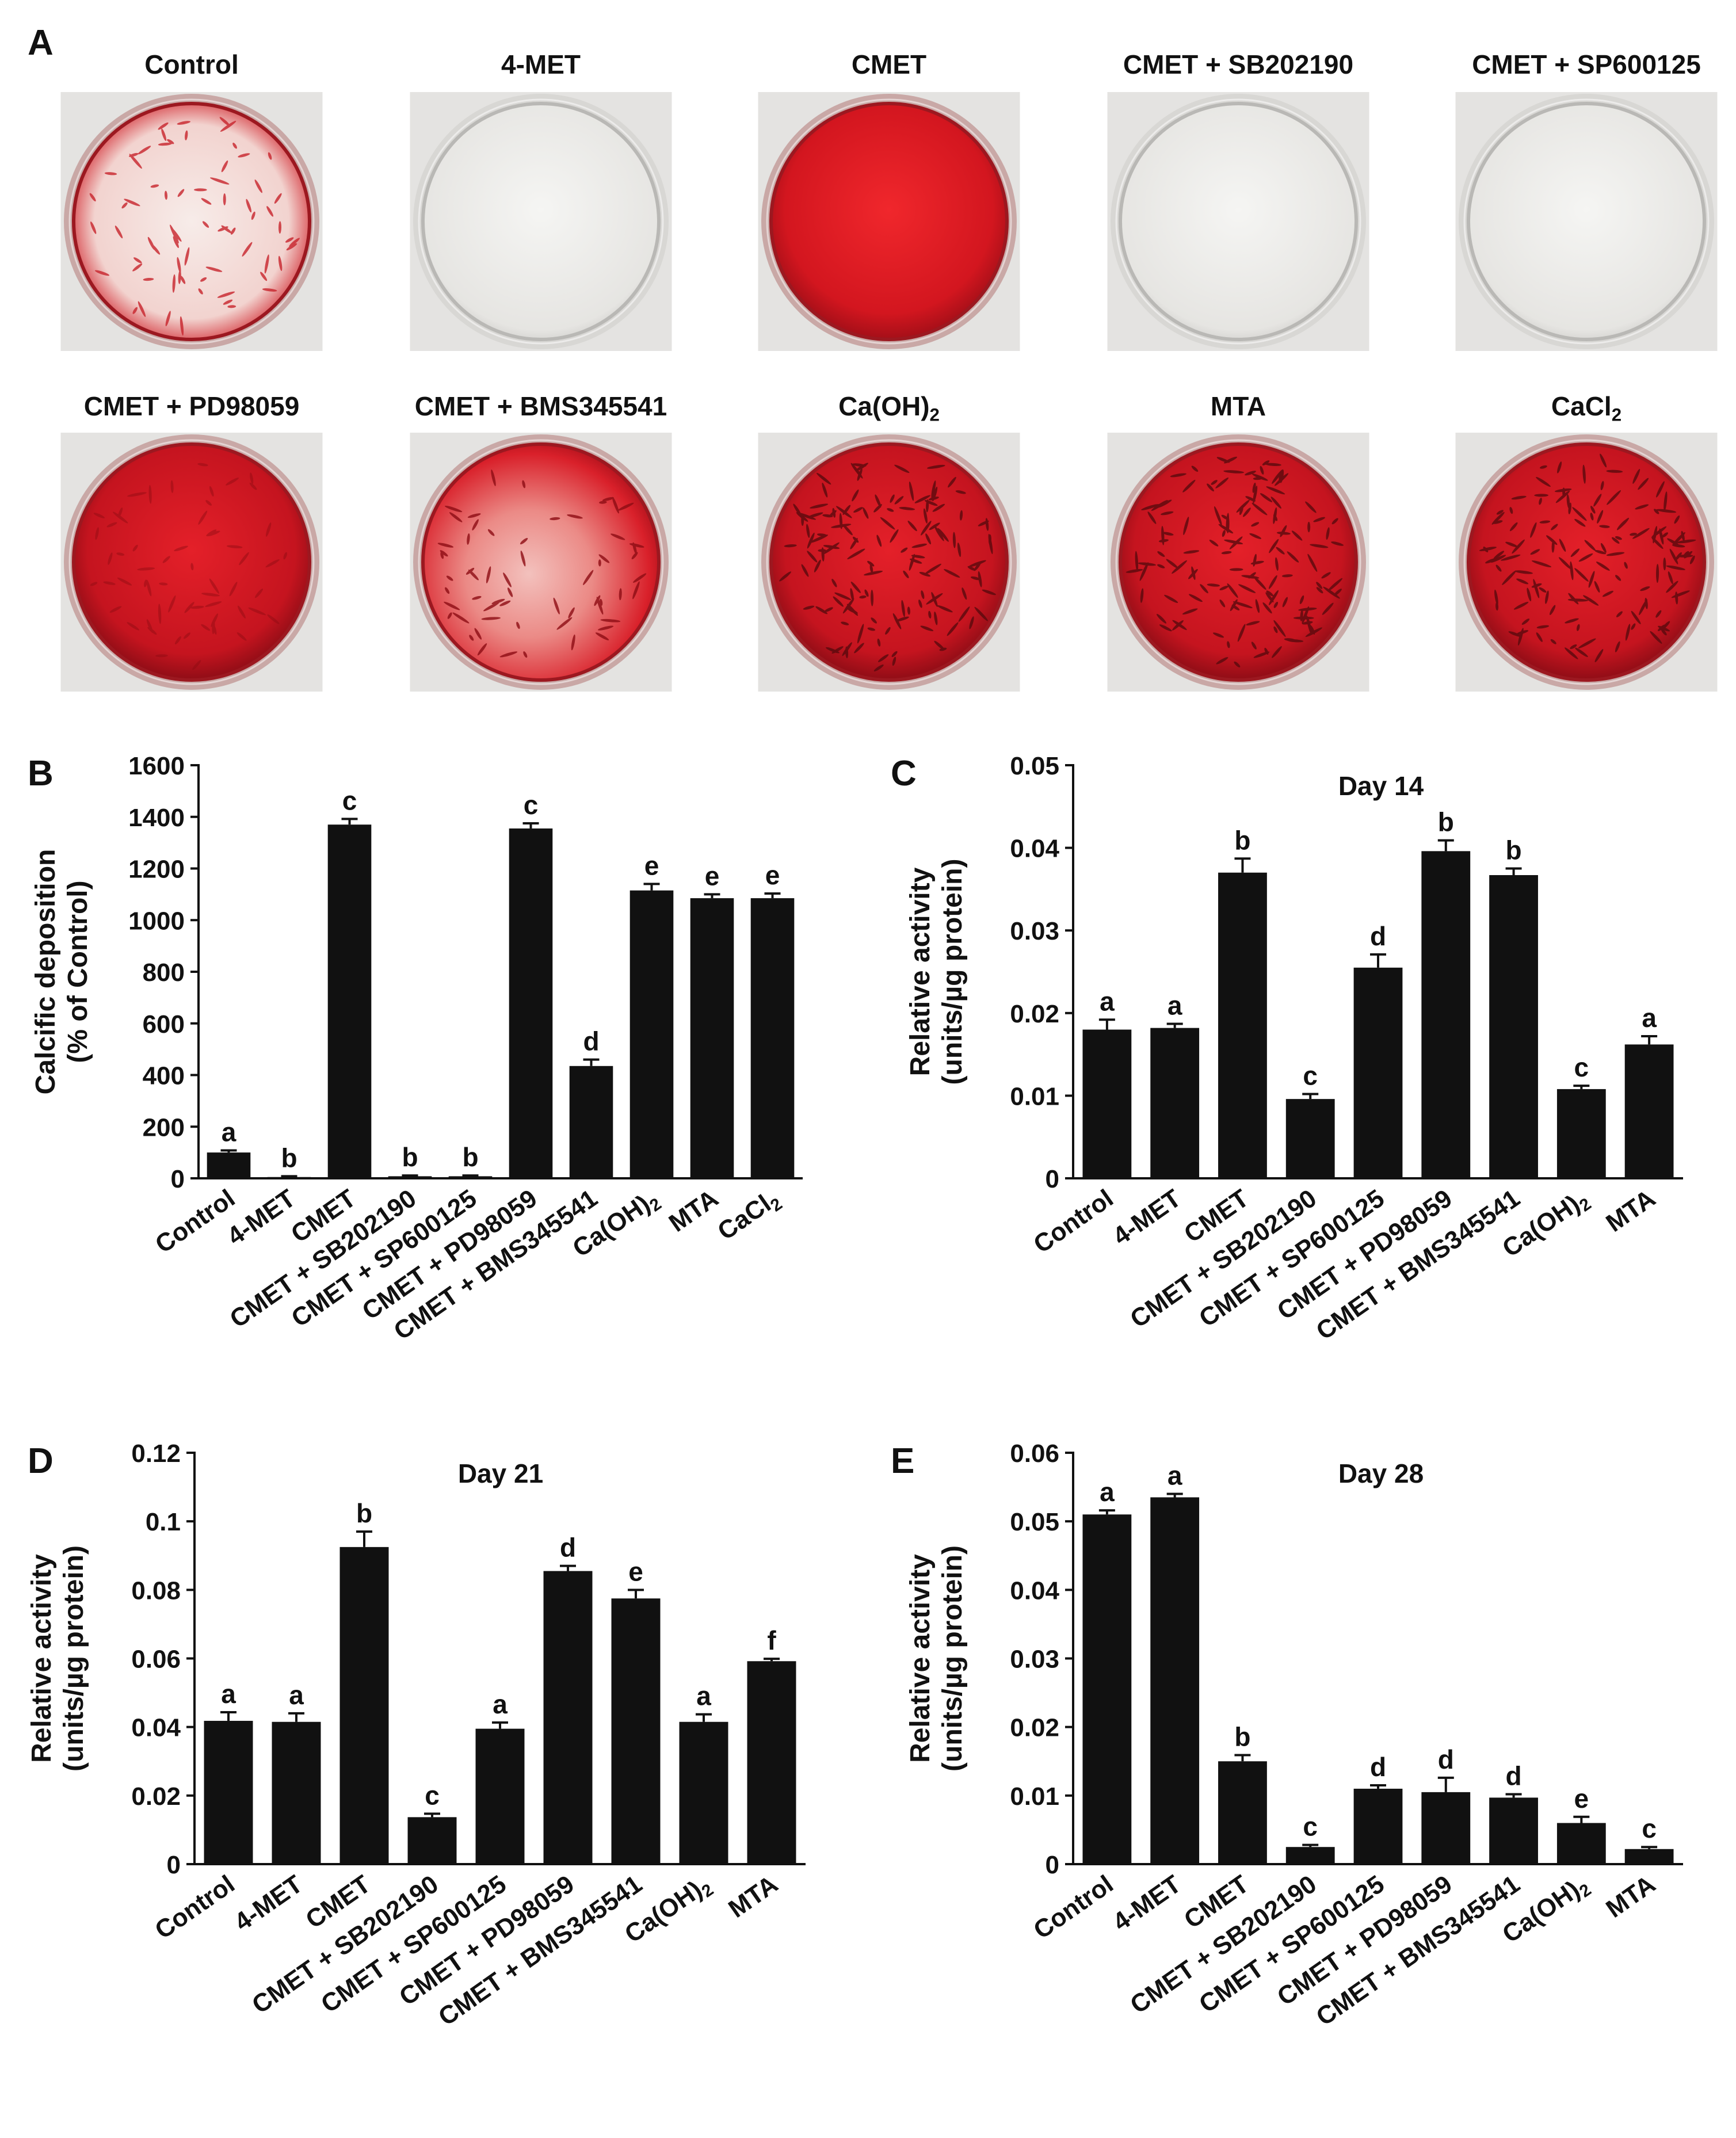 The width and height of the screenshot is (1736, 2138). I want to click on dish-4: CMET + SB202190, so click(1238, 200).